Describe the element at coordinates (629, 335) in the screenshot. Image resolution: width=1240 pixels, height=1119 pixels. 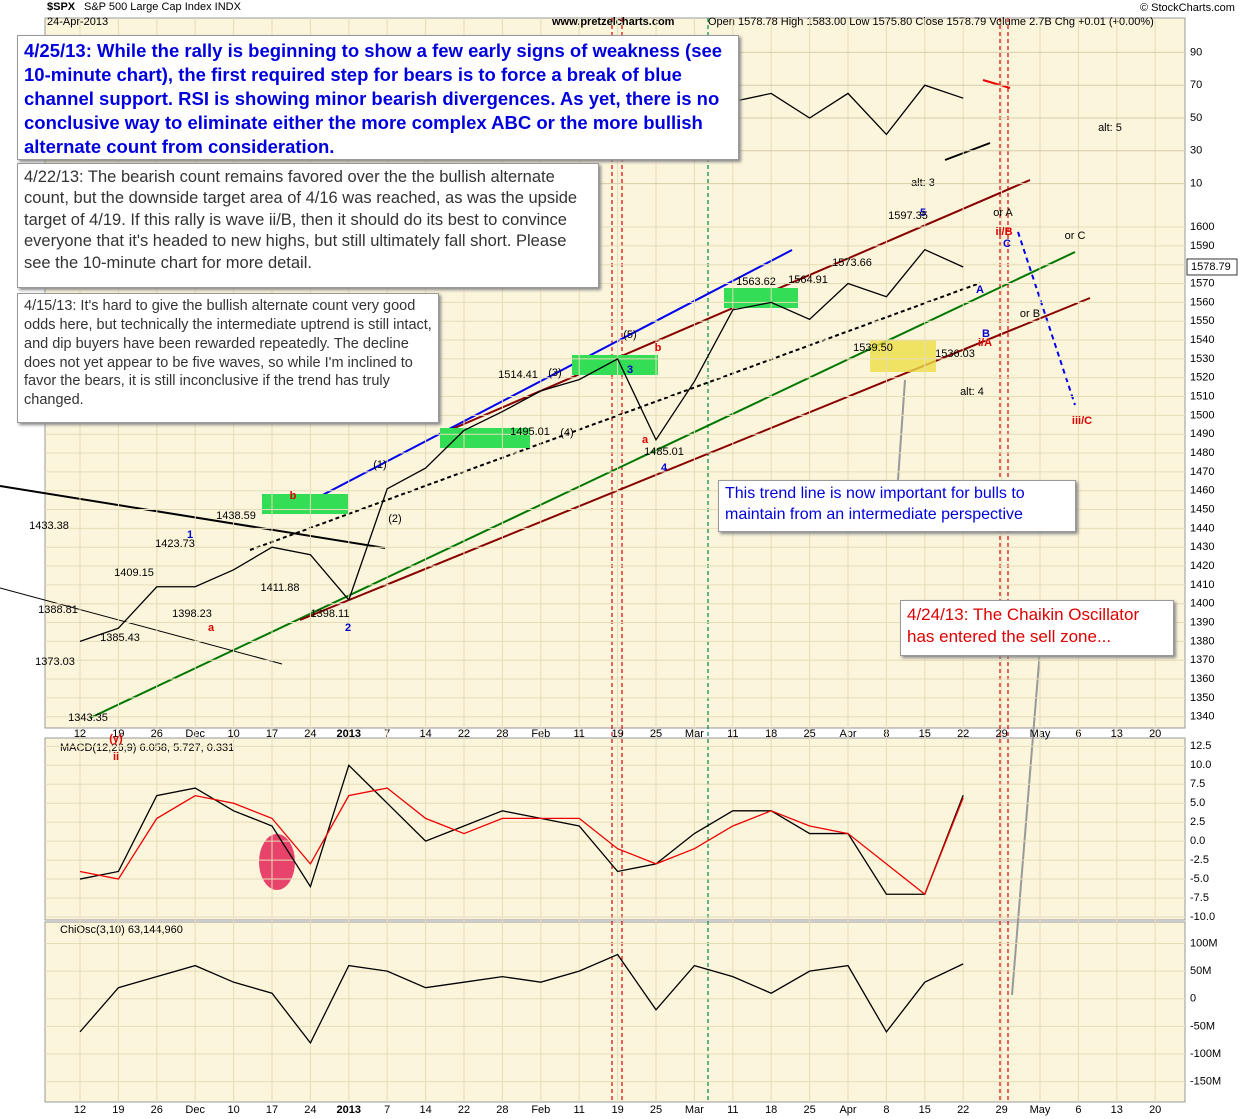
I see `annotation: (5)` at that location.